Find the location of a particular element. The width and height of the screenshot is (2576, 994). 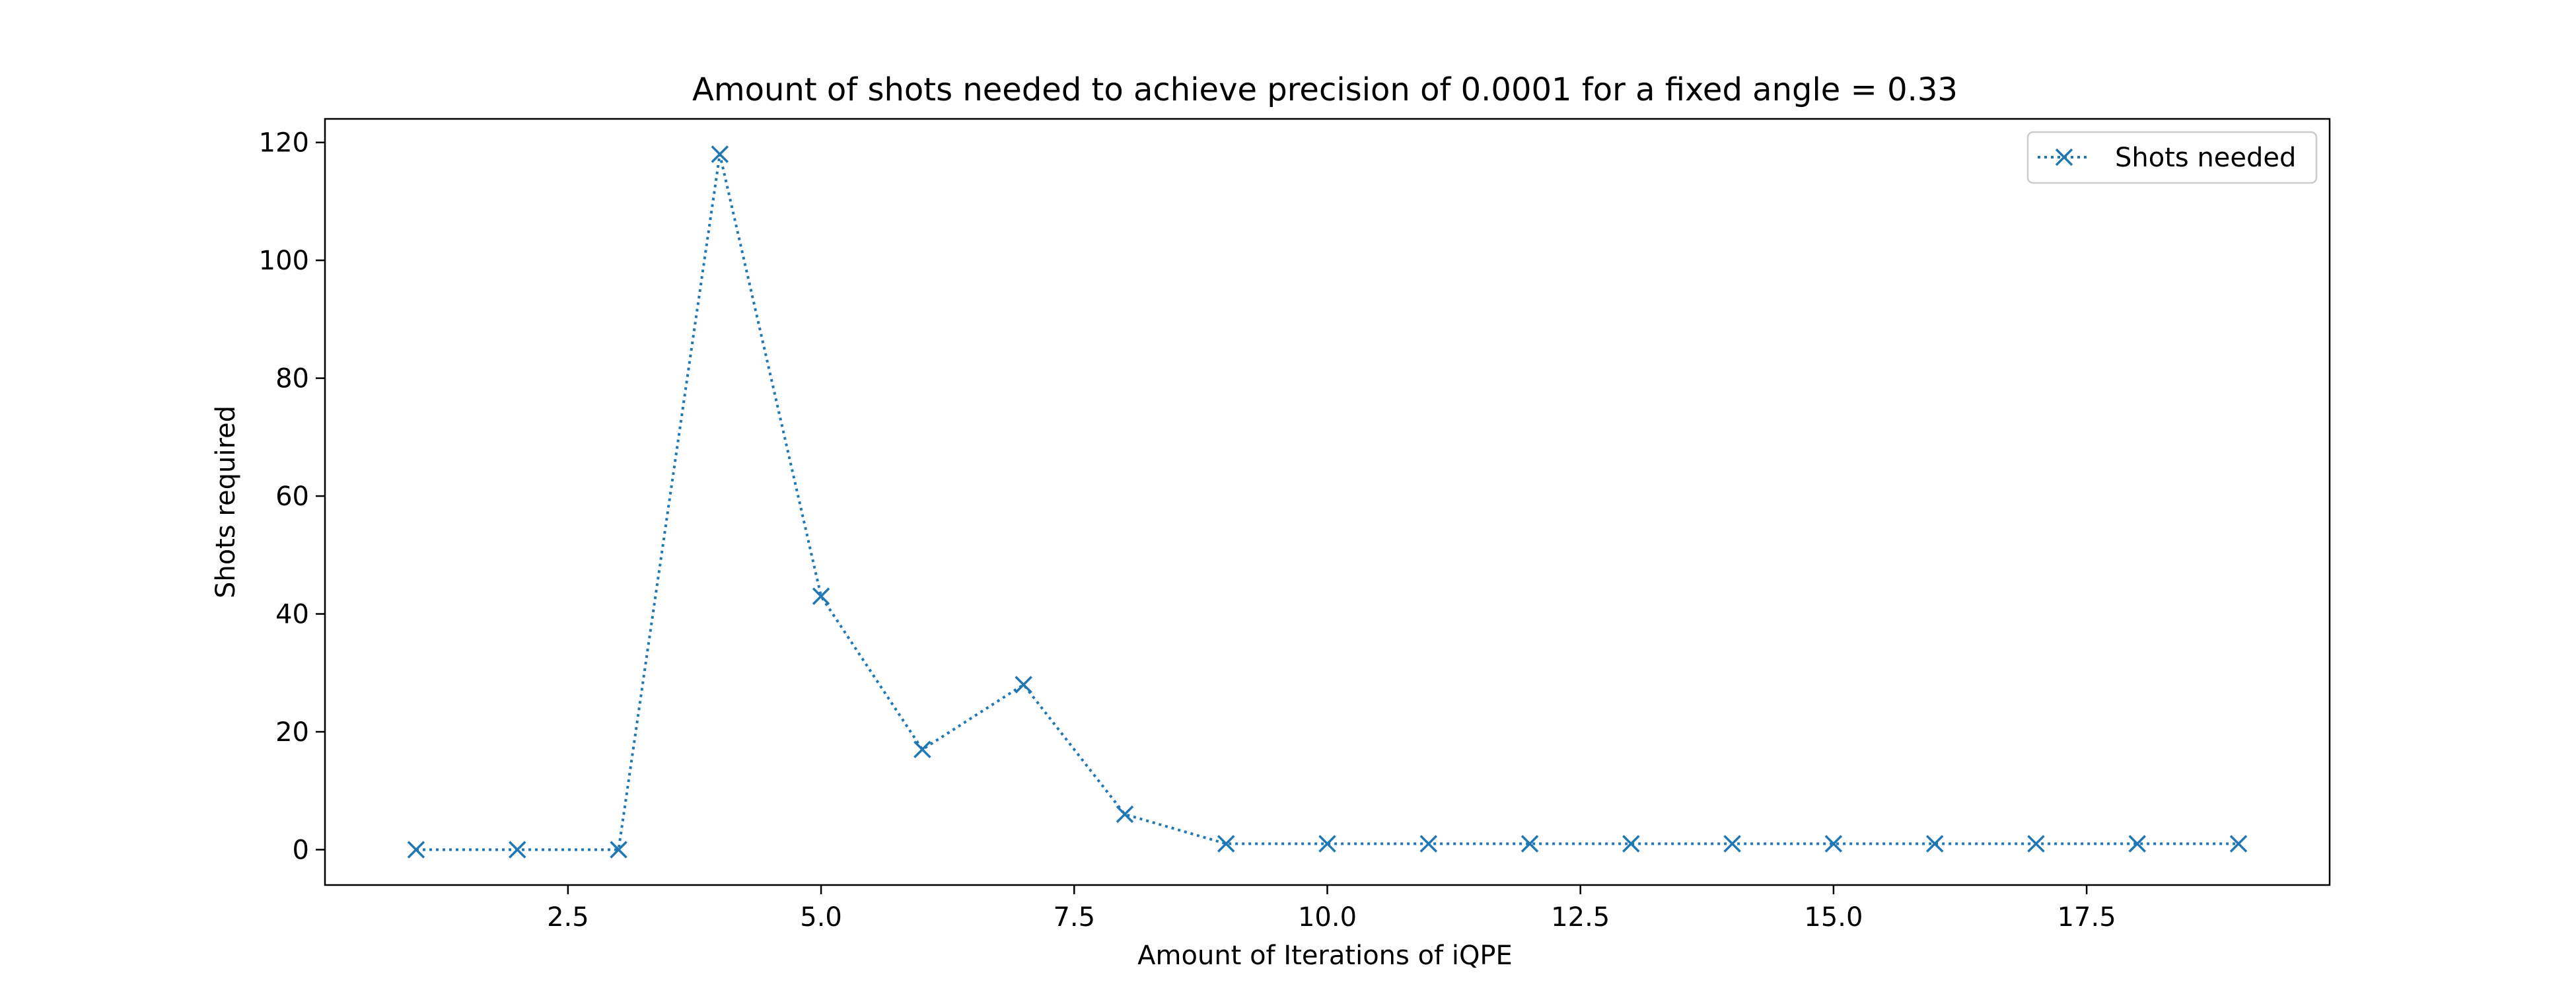

y-tick-label: 20 is located at coordinates (292, 733).